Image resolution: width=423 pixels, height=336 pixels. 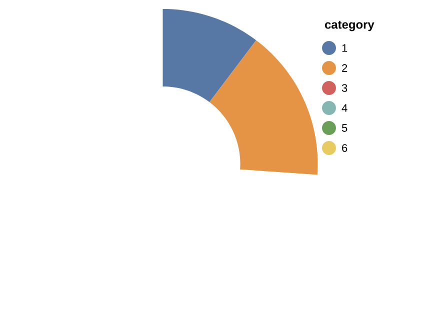 What do you see at coordinates (345, 148) in the screenshot?
I see `legend-label: 6` at bounding box center [345, 148].